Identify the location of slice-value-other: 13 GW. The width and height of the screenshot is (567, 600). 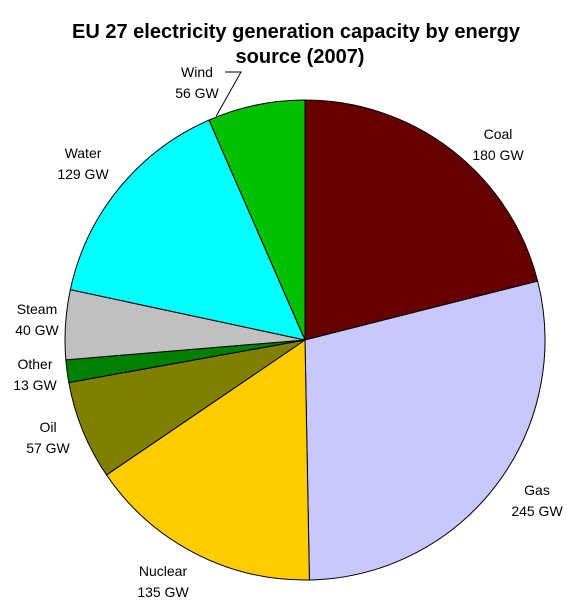
(35, 385).